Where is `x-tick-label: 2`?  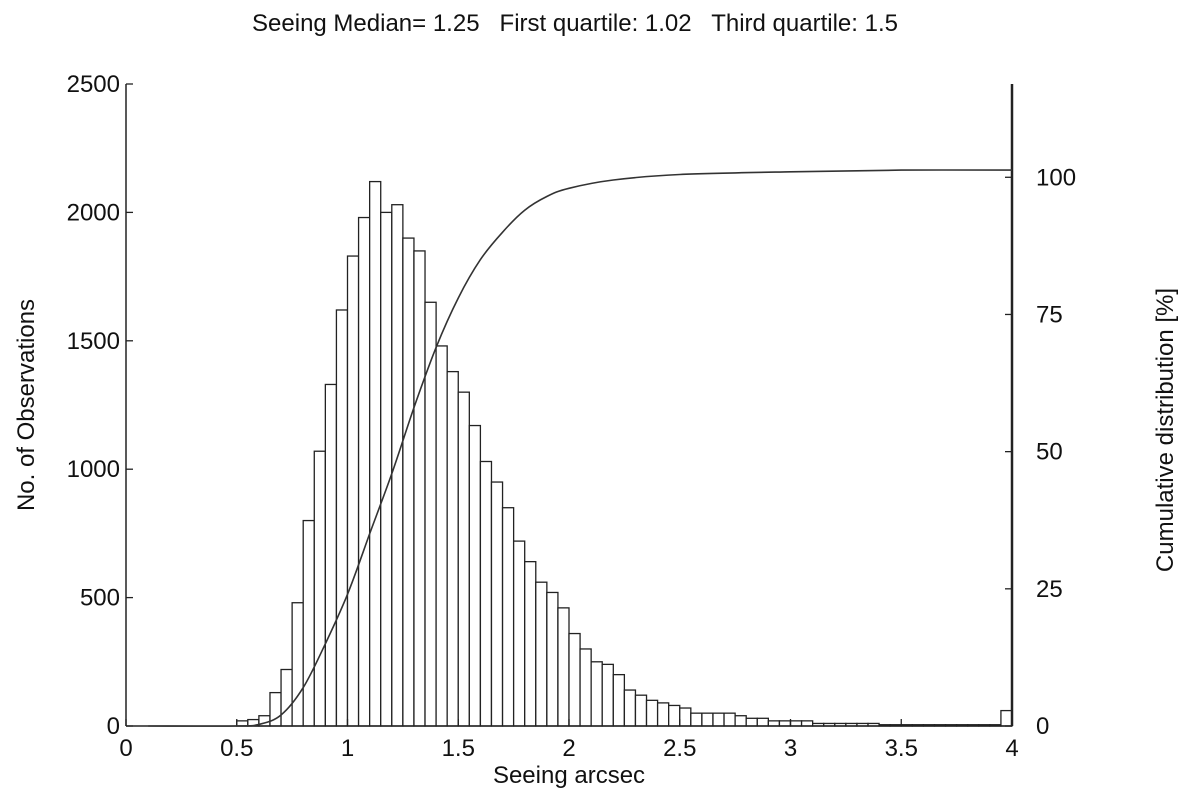 x-tick-label: 2 is located at coordinates (568, 748).